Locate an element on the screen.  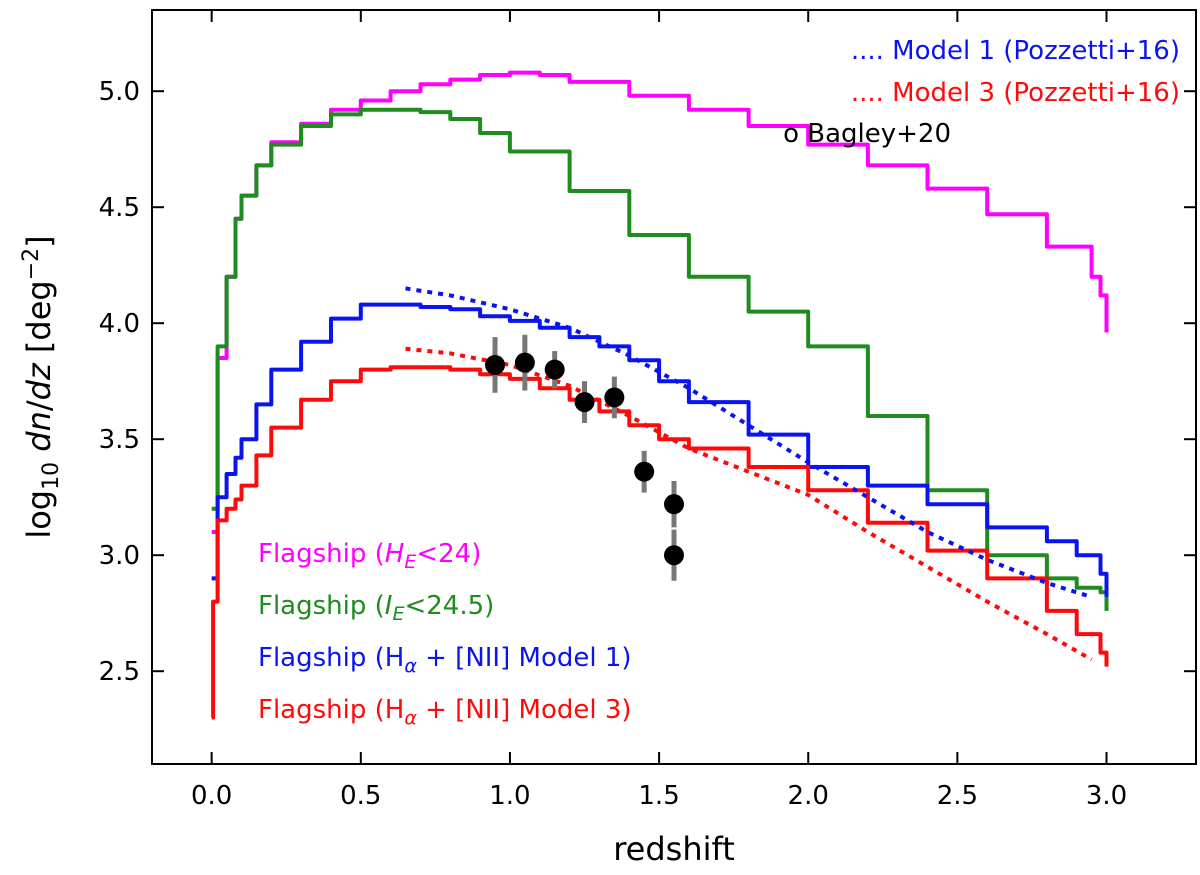
legend-item-bagley: o Bagley+20 is located at coordinates (867, 134).